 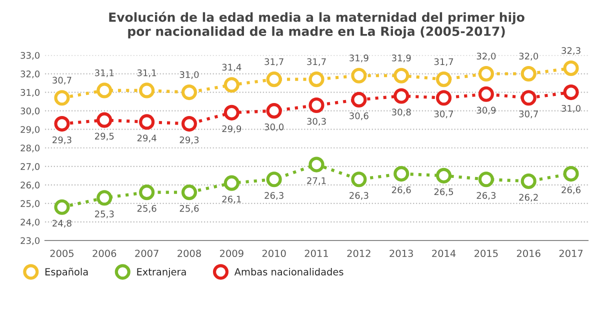 What do you see at coordinates (528, 198) in the screenshot?
I see `data-label: 26,2` at bounding box center [528, 198].